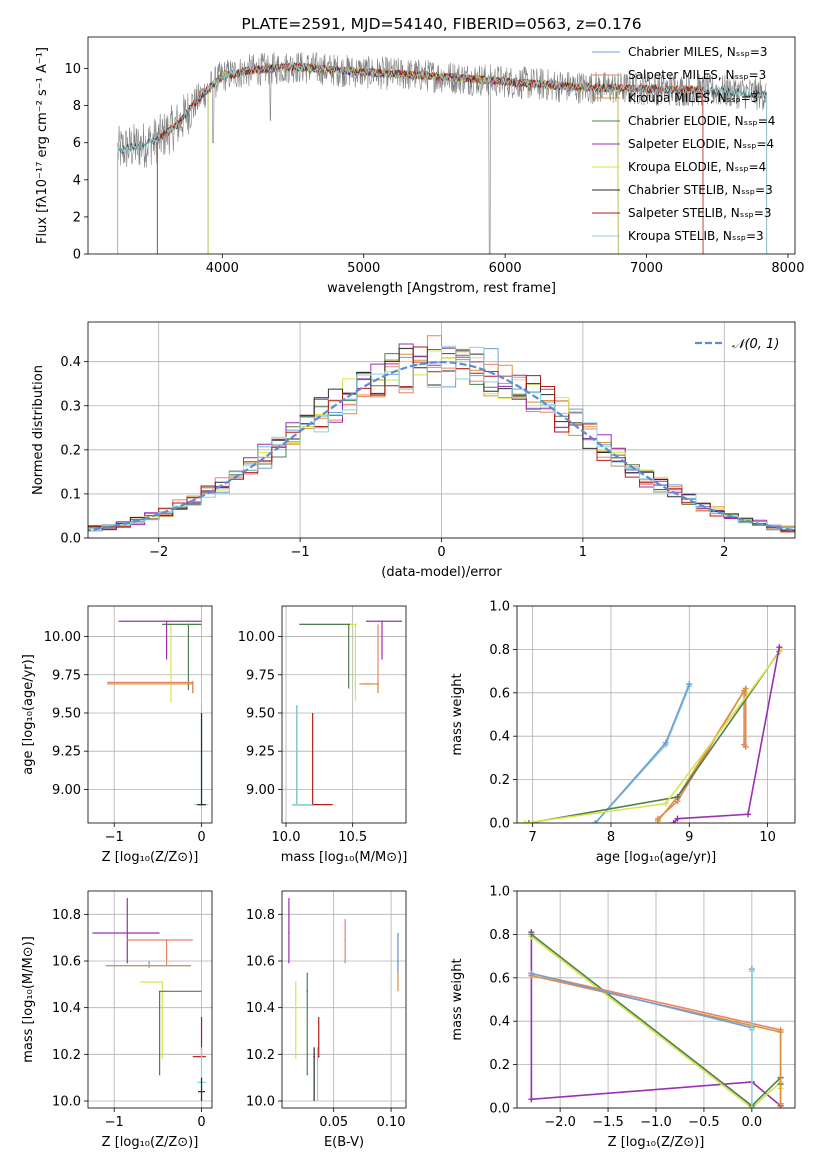 This screenshot has width=819, height=1170. What do you see at coordinates (333, 1122) in the screenshot?
I see `x-tick-label: 0.05` at bounding box center [333, 1122].